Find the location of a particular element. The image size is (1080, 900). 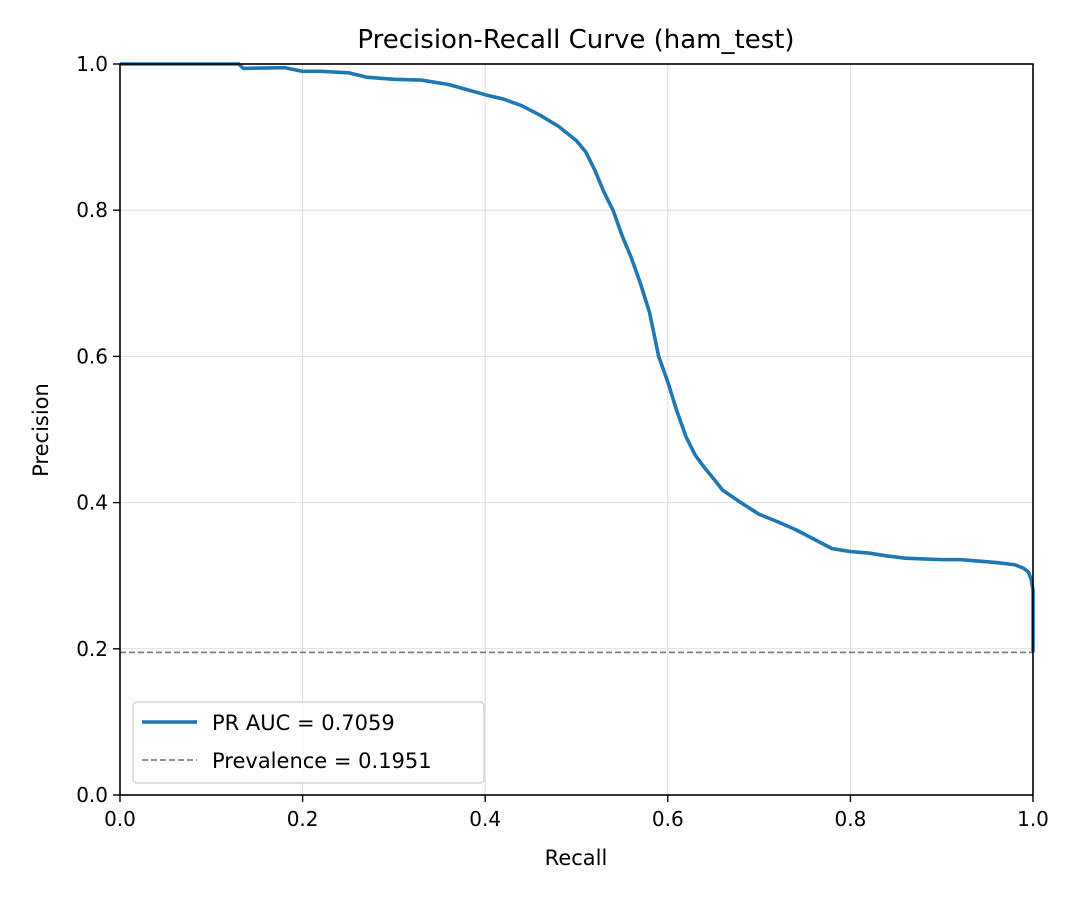

y-axis-label: Precision is located at coordinates (41, 430).